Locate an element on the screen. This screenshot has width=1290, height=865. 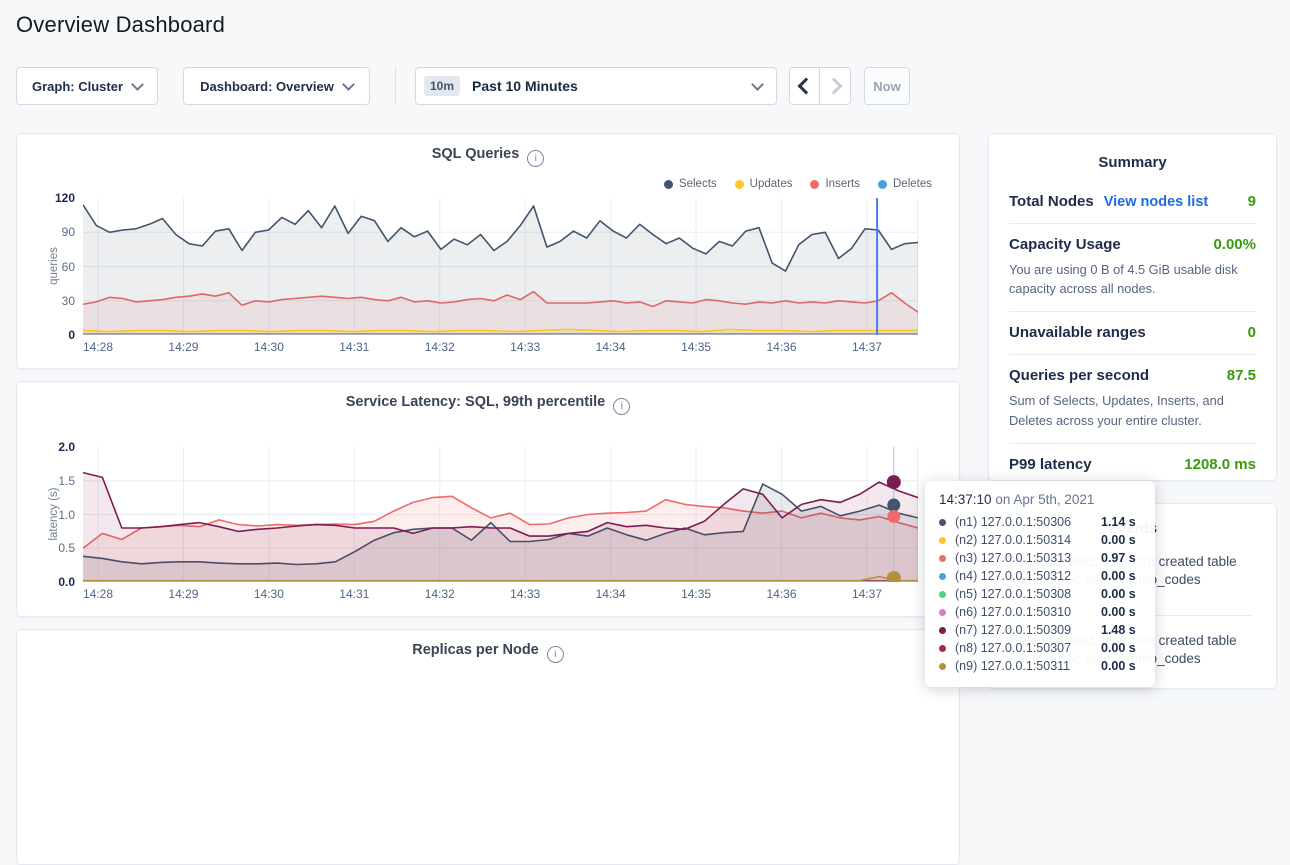
time-prev-button is located at coordinates (804, 86).